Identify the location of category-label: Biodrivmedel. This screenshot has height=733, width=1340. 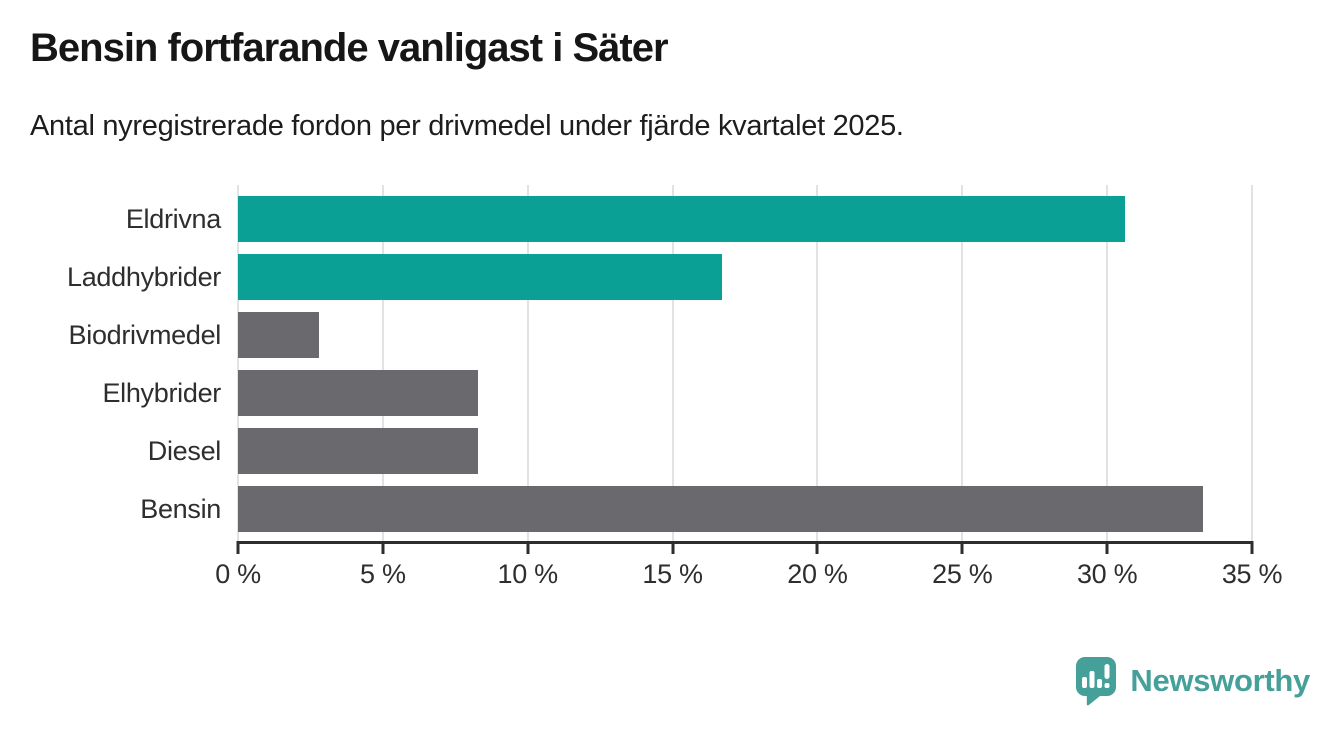
(145, 335).